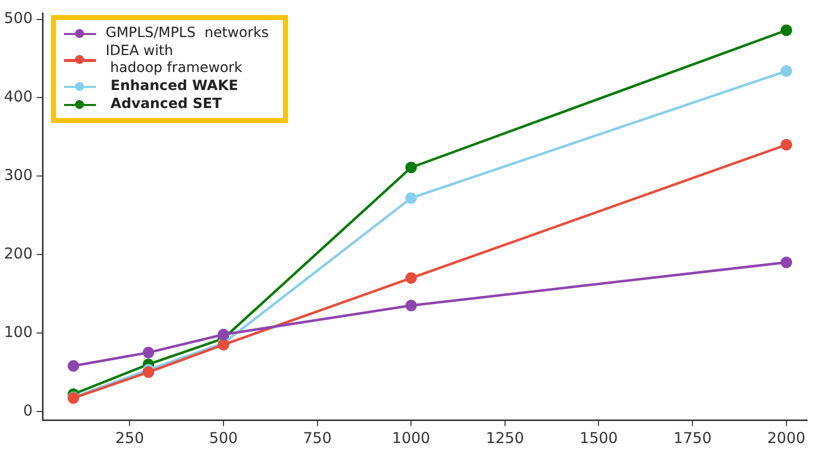 This screenshot has height=452, width=814. Describe the element at coordinates (18, 253) in the screenshot. I see `y-tick-label: 200` at that location.